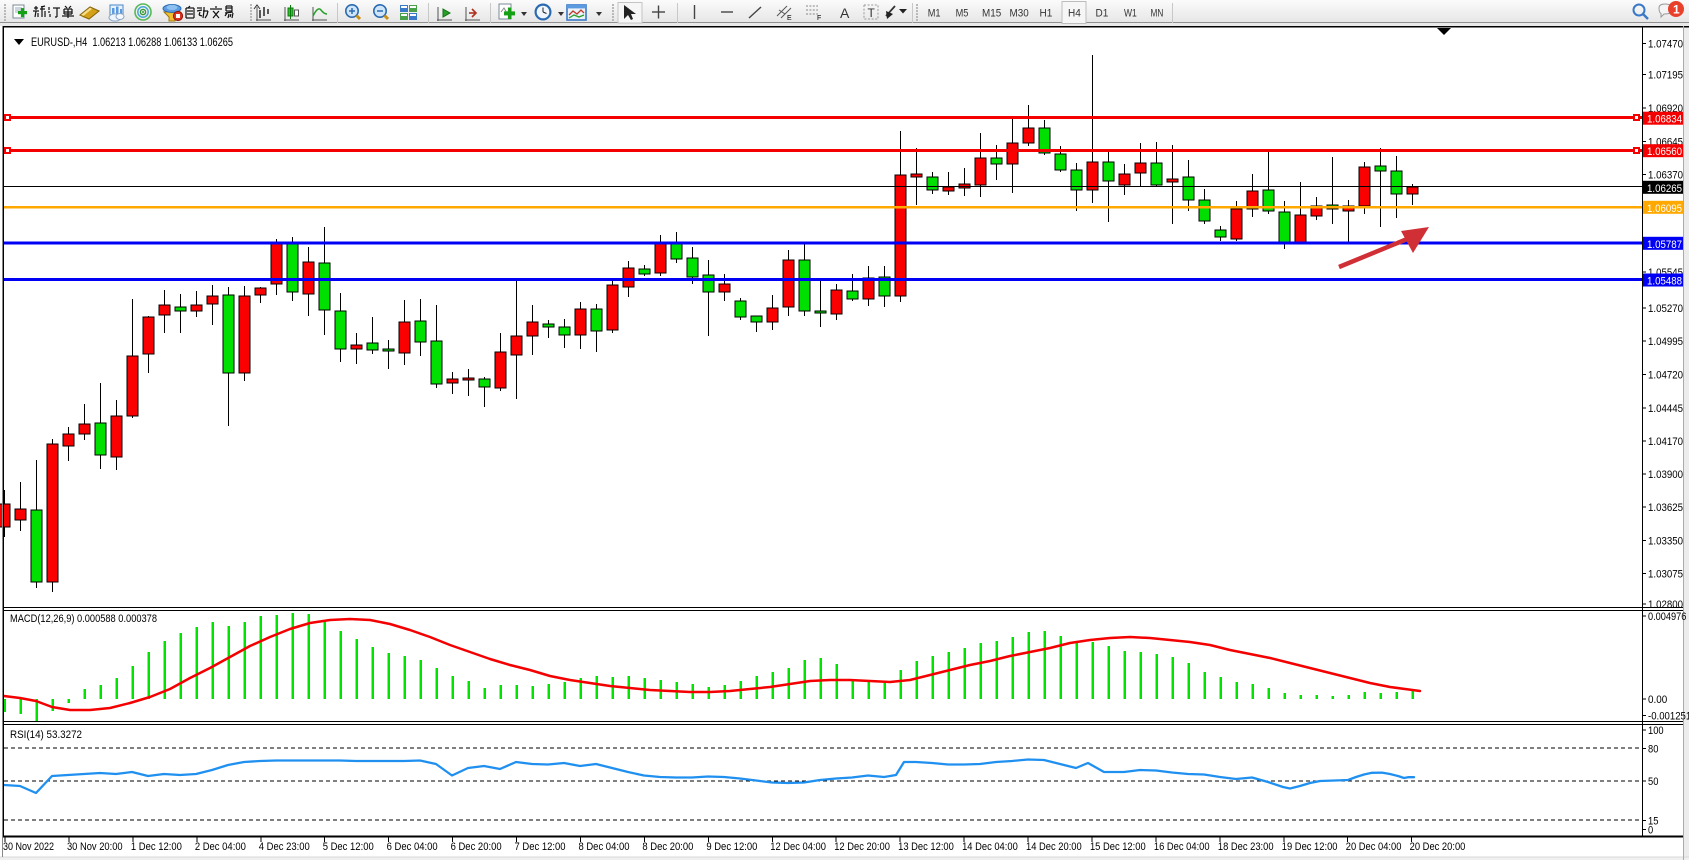 This screenshot has height=860, width=1689. What do you see at coordinates (1102, 14) in the screenshot?
I see `svg-text: D1` at bounding box center [1102, 14].